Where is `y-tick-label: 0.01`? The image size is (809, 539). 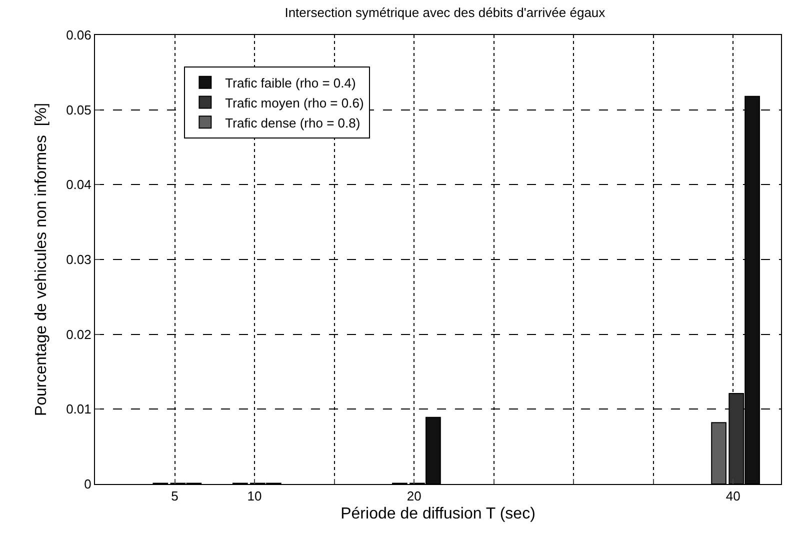 y-tick-label: 0.01 is located at coordinates (79, 409).